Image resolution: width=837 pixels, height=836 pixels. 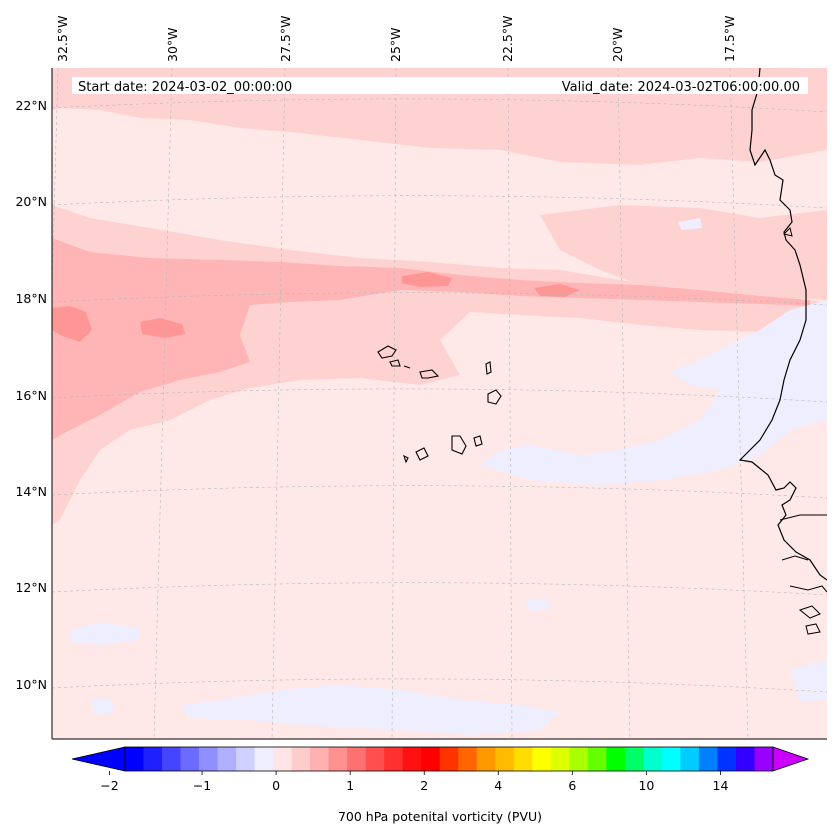 What do you see at coordinates (782, 324) in the screenshot?
I see `african-coastline` at bounding box center [782, 324].